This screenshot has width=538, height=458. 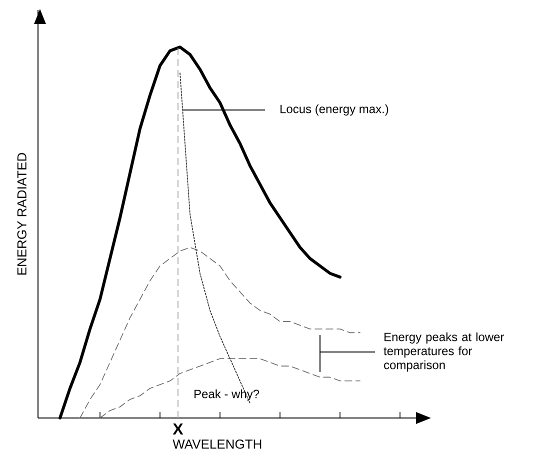 I want to click on annotation: Locus (energy max.), so click(x=334, y=110).